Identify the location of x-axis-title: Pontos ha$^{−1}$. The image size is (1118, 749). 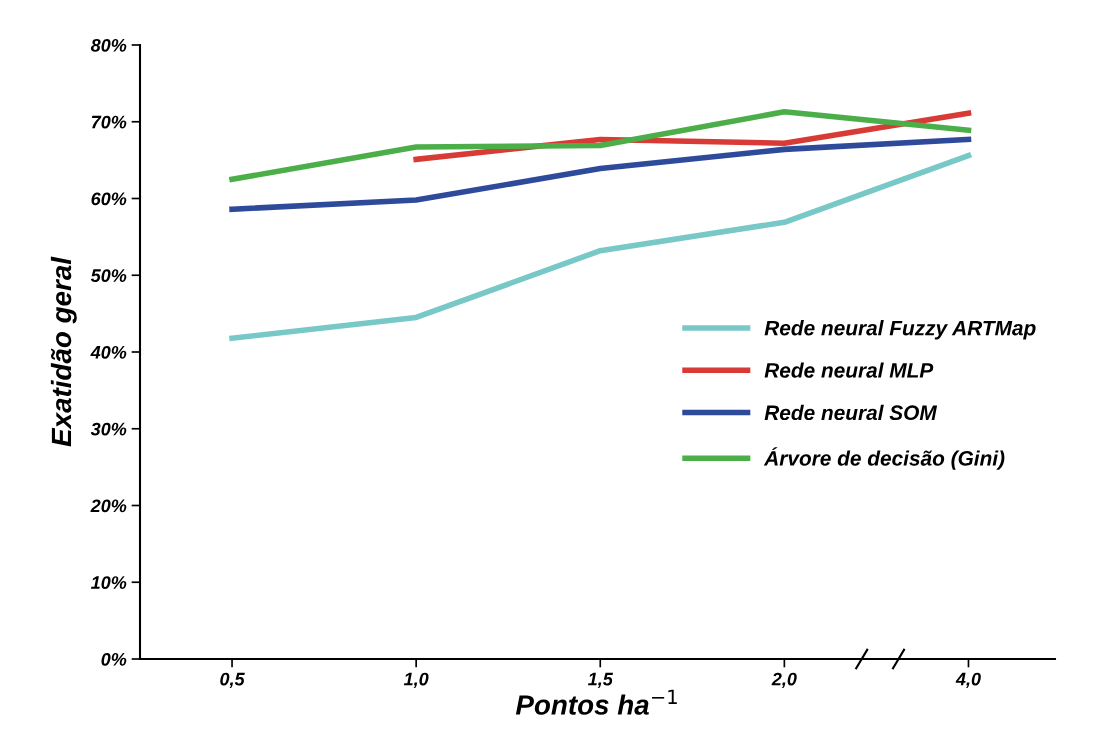
(596, 702).